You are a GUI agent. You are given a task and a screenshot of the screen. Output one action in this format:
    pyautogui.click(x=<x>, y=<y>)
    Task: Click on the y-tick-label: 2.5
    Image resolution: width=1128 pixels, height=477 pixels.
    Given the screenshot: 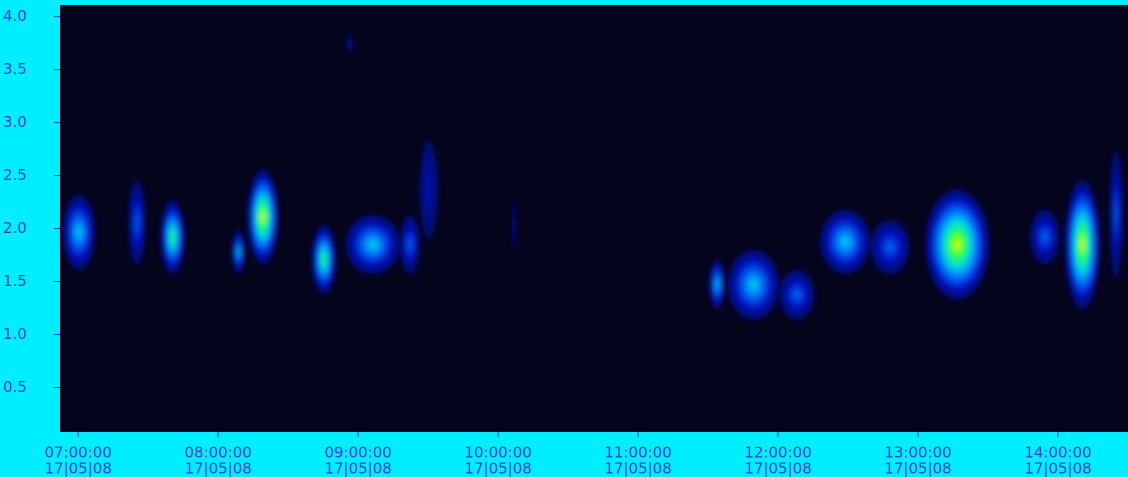 What is the action you would take?
    pyautogui.click(x=15, y=175)
    